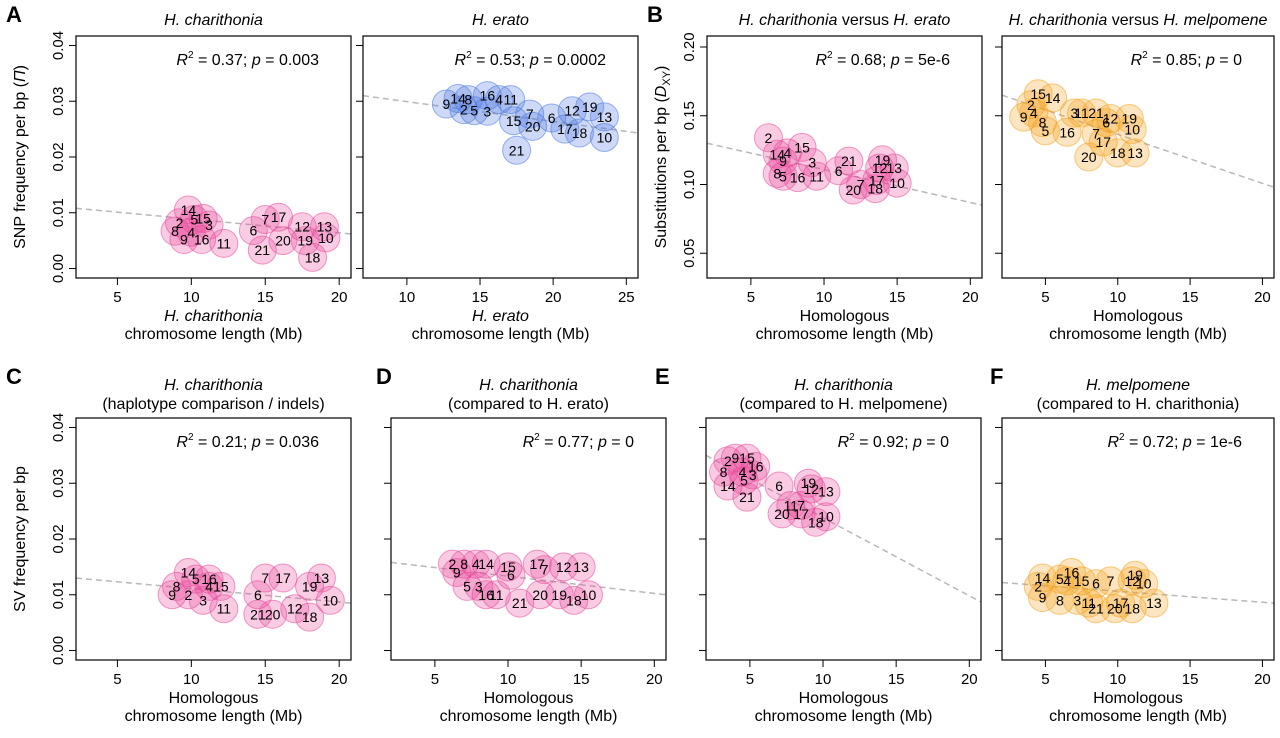 The width and height of the screenshot is (1280, 738). Describe the element at coordinates (661, 173) in the screenshot. I see `y-axis-label-dxy-part: Substitutions per bp (` at that location.